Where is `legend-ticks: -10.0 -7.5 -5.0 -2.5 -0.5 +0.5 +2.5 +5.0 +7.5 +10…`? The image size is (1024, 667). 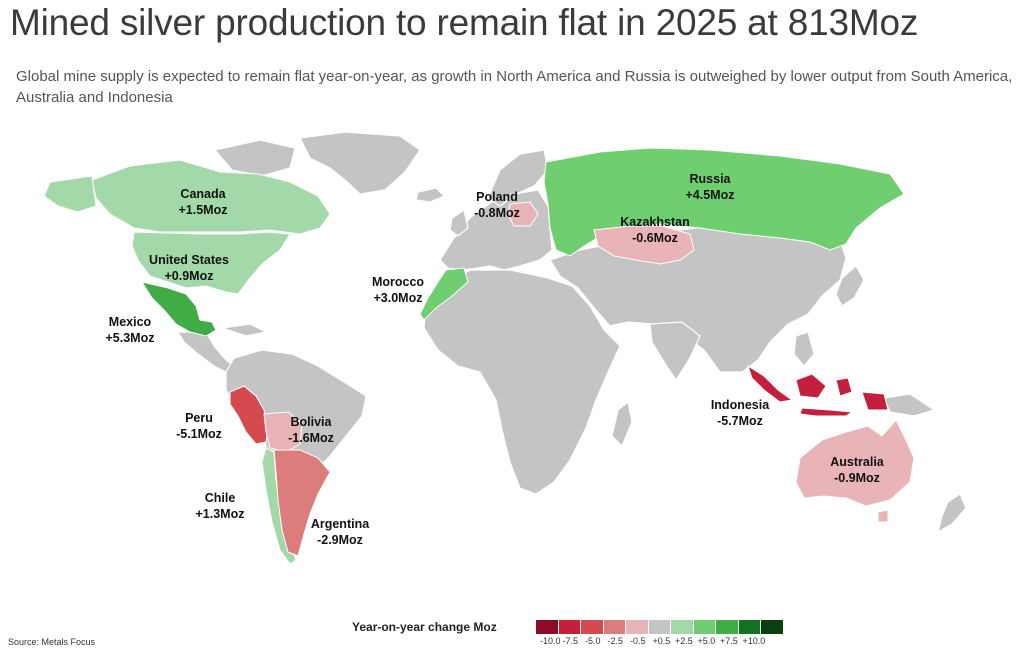
legend-ticks: -10.0 -7.5 -5.0 -2.5 -0.5 +0.5 +2.5 +5.0 +7.5 +10… is located at coordinates (652, 641).